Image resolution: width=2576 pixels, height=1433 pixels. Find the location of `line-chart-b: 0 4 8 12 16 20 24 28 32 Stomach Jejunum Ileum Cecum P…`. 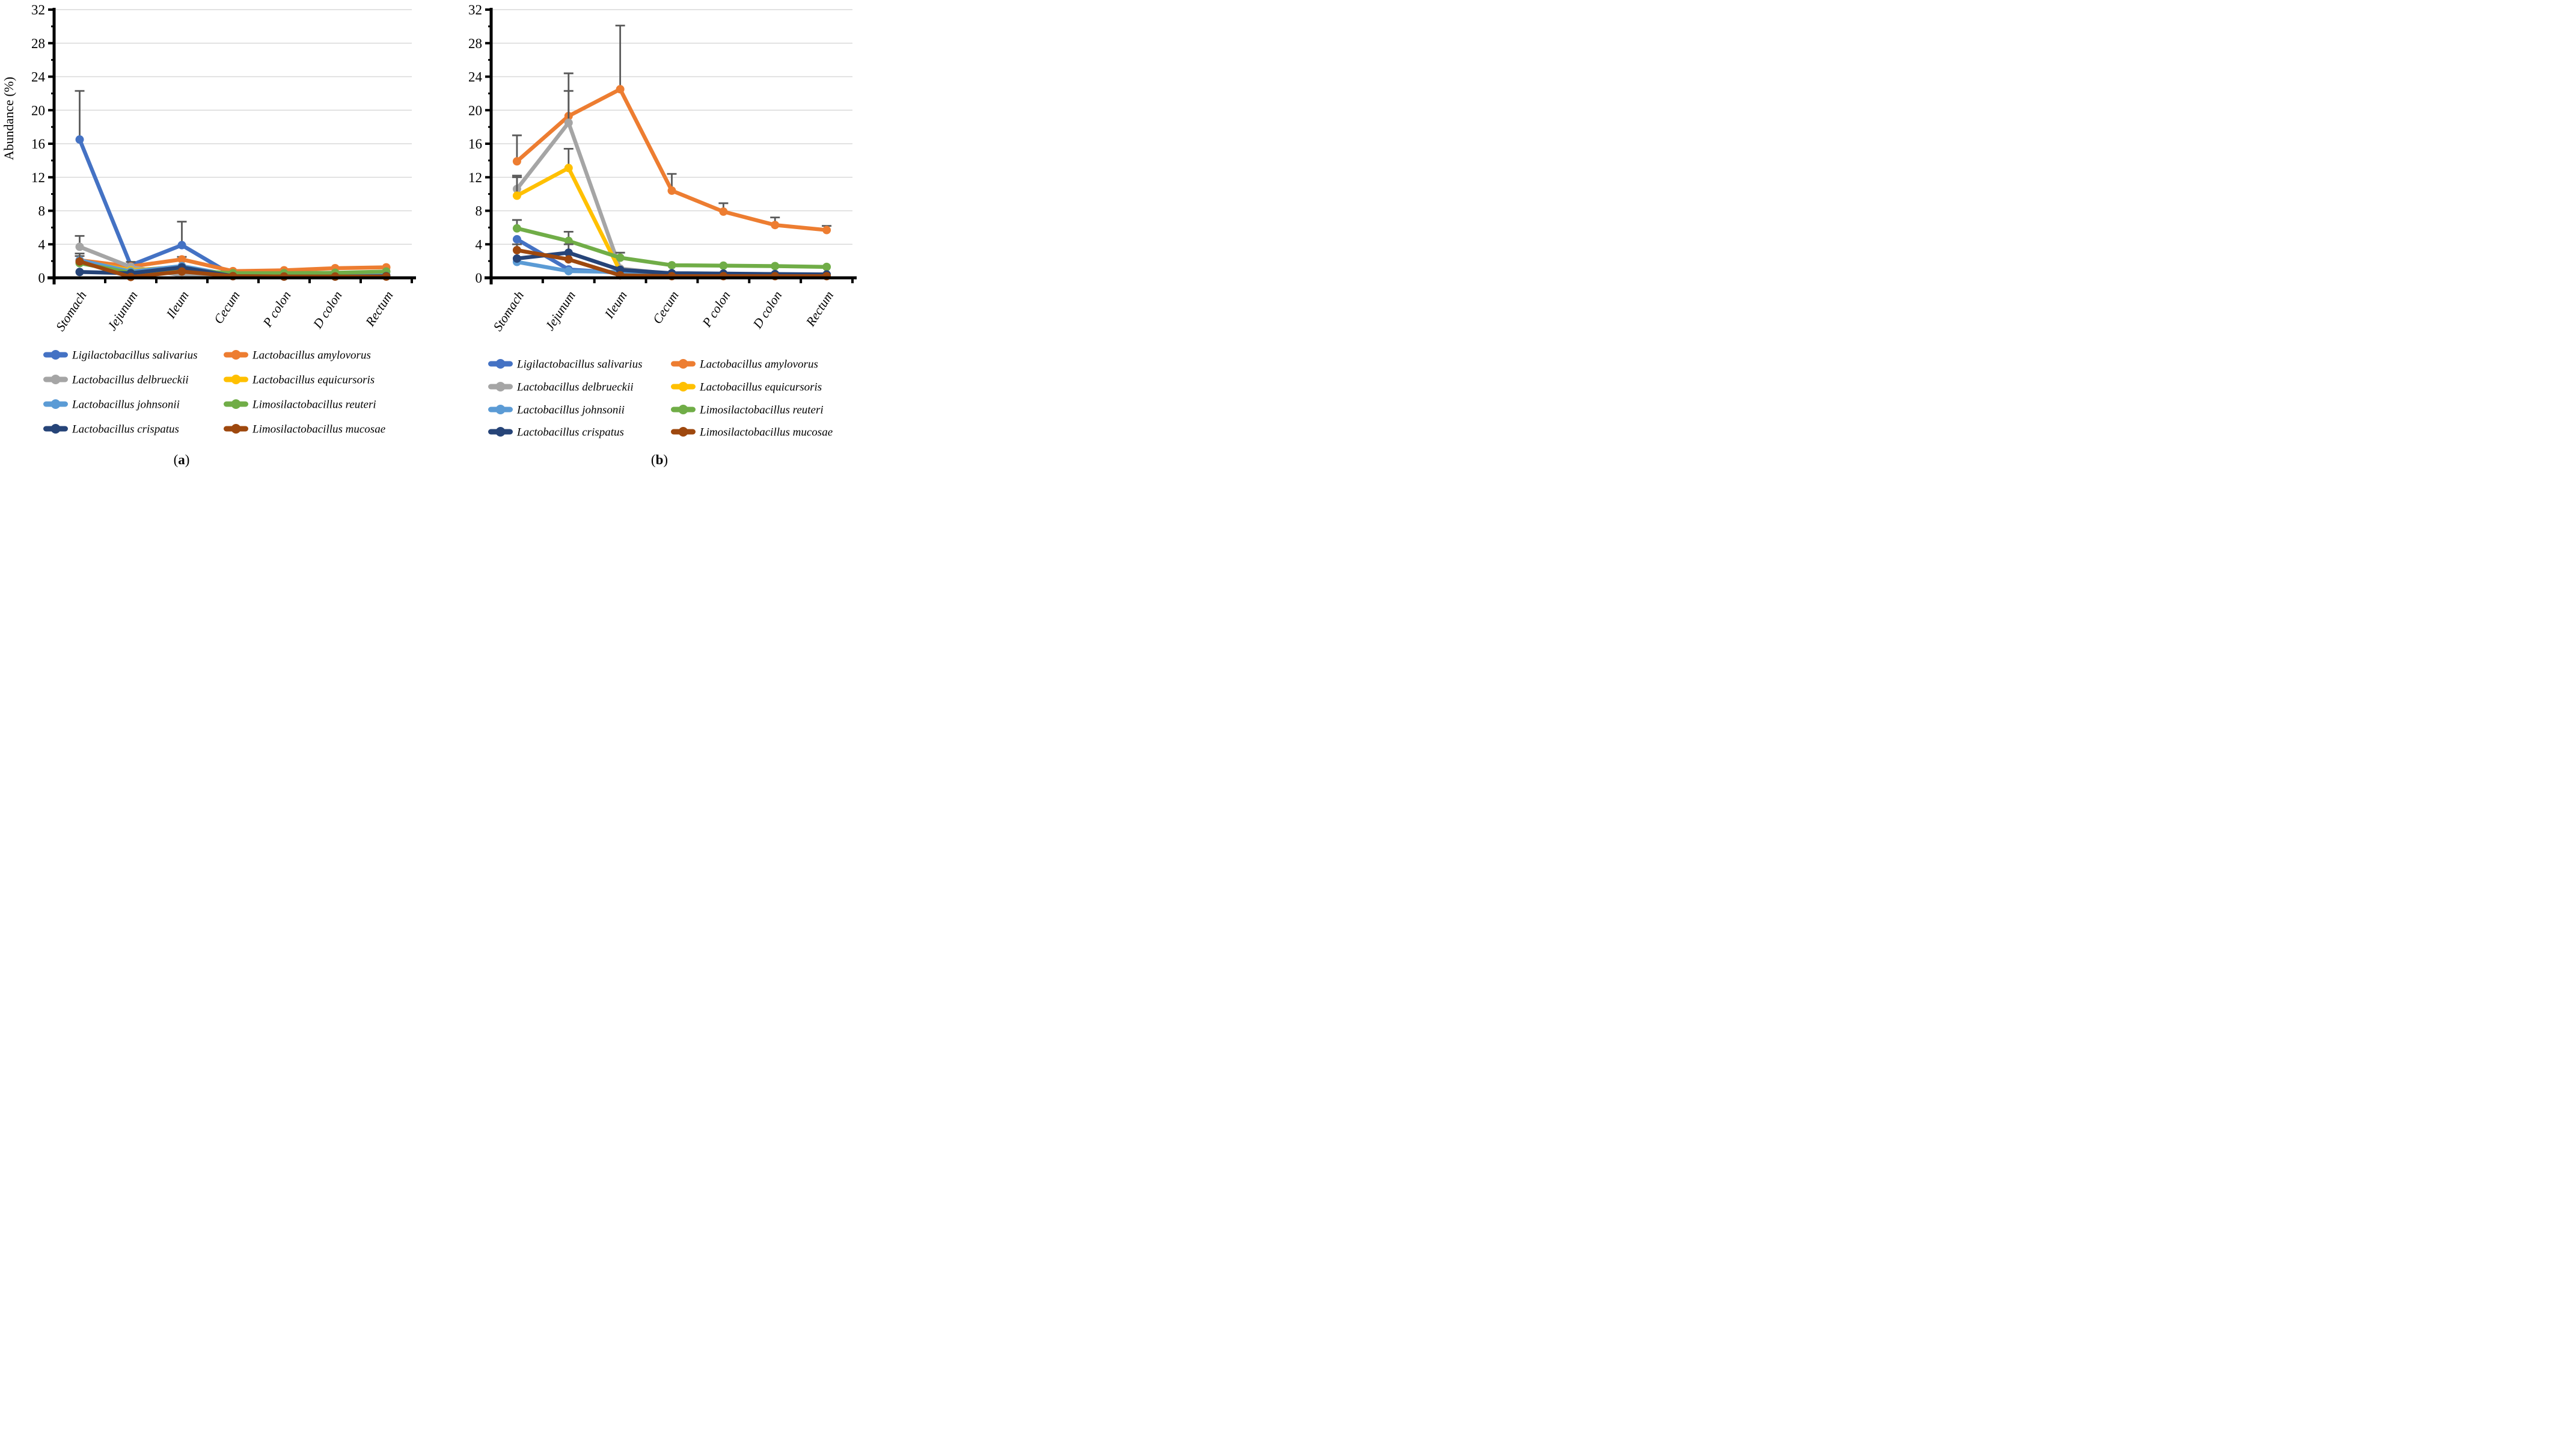

line-chart-b: 0 4 8 12 16 20 24 28 32 Stomach Jejunum Ileum Cecum P… is located at coordinates (662, 234).